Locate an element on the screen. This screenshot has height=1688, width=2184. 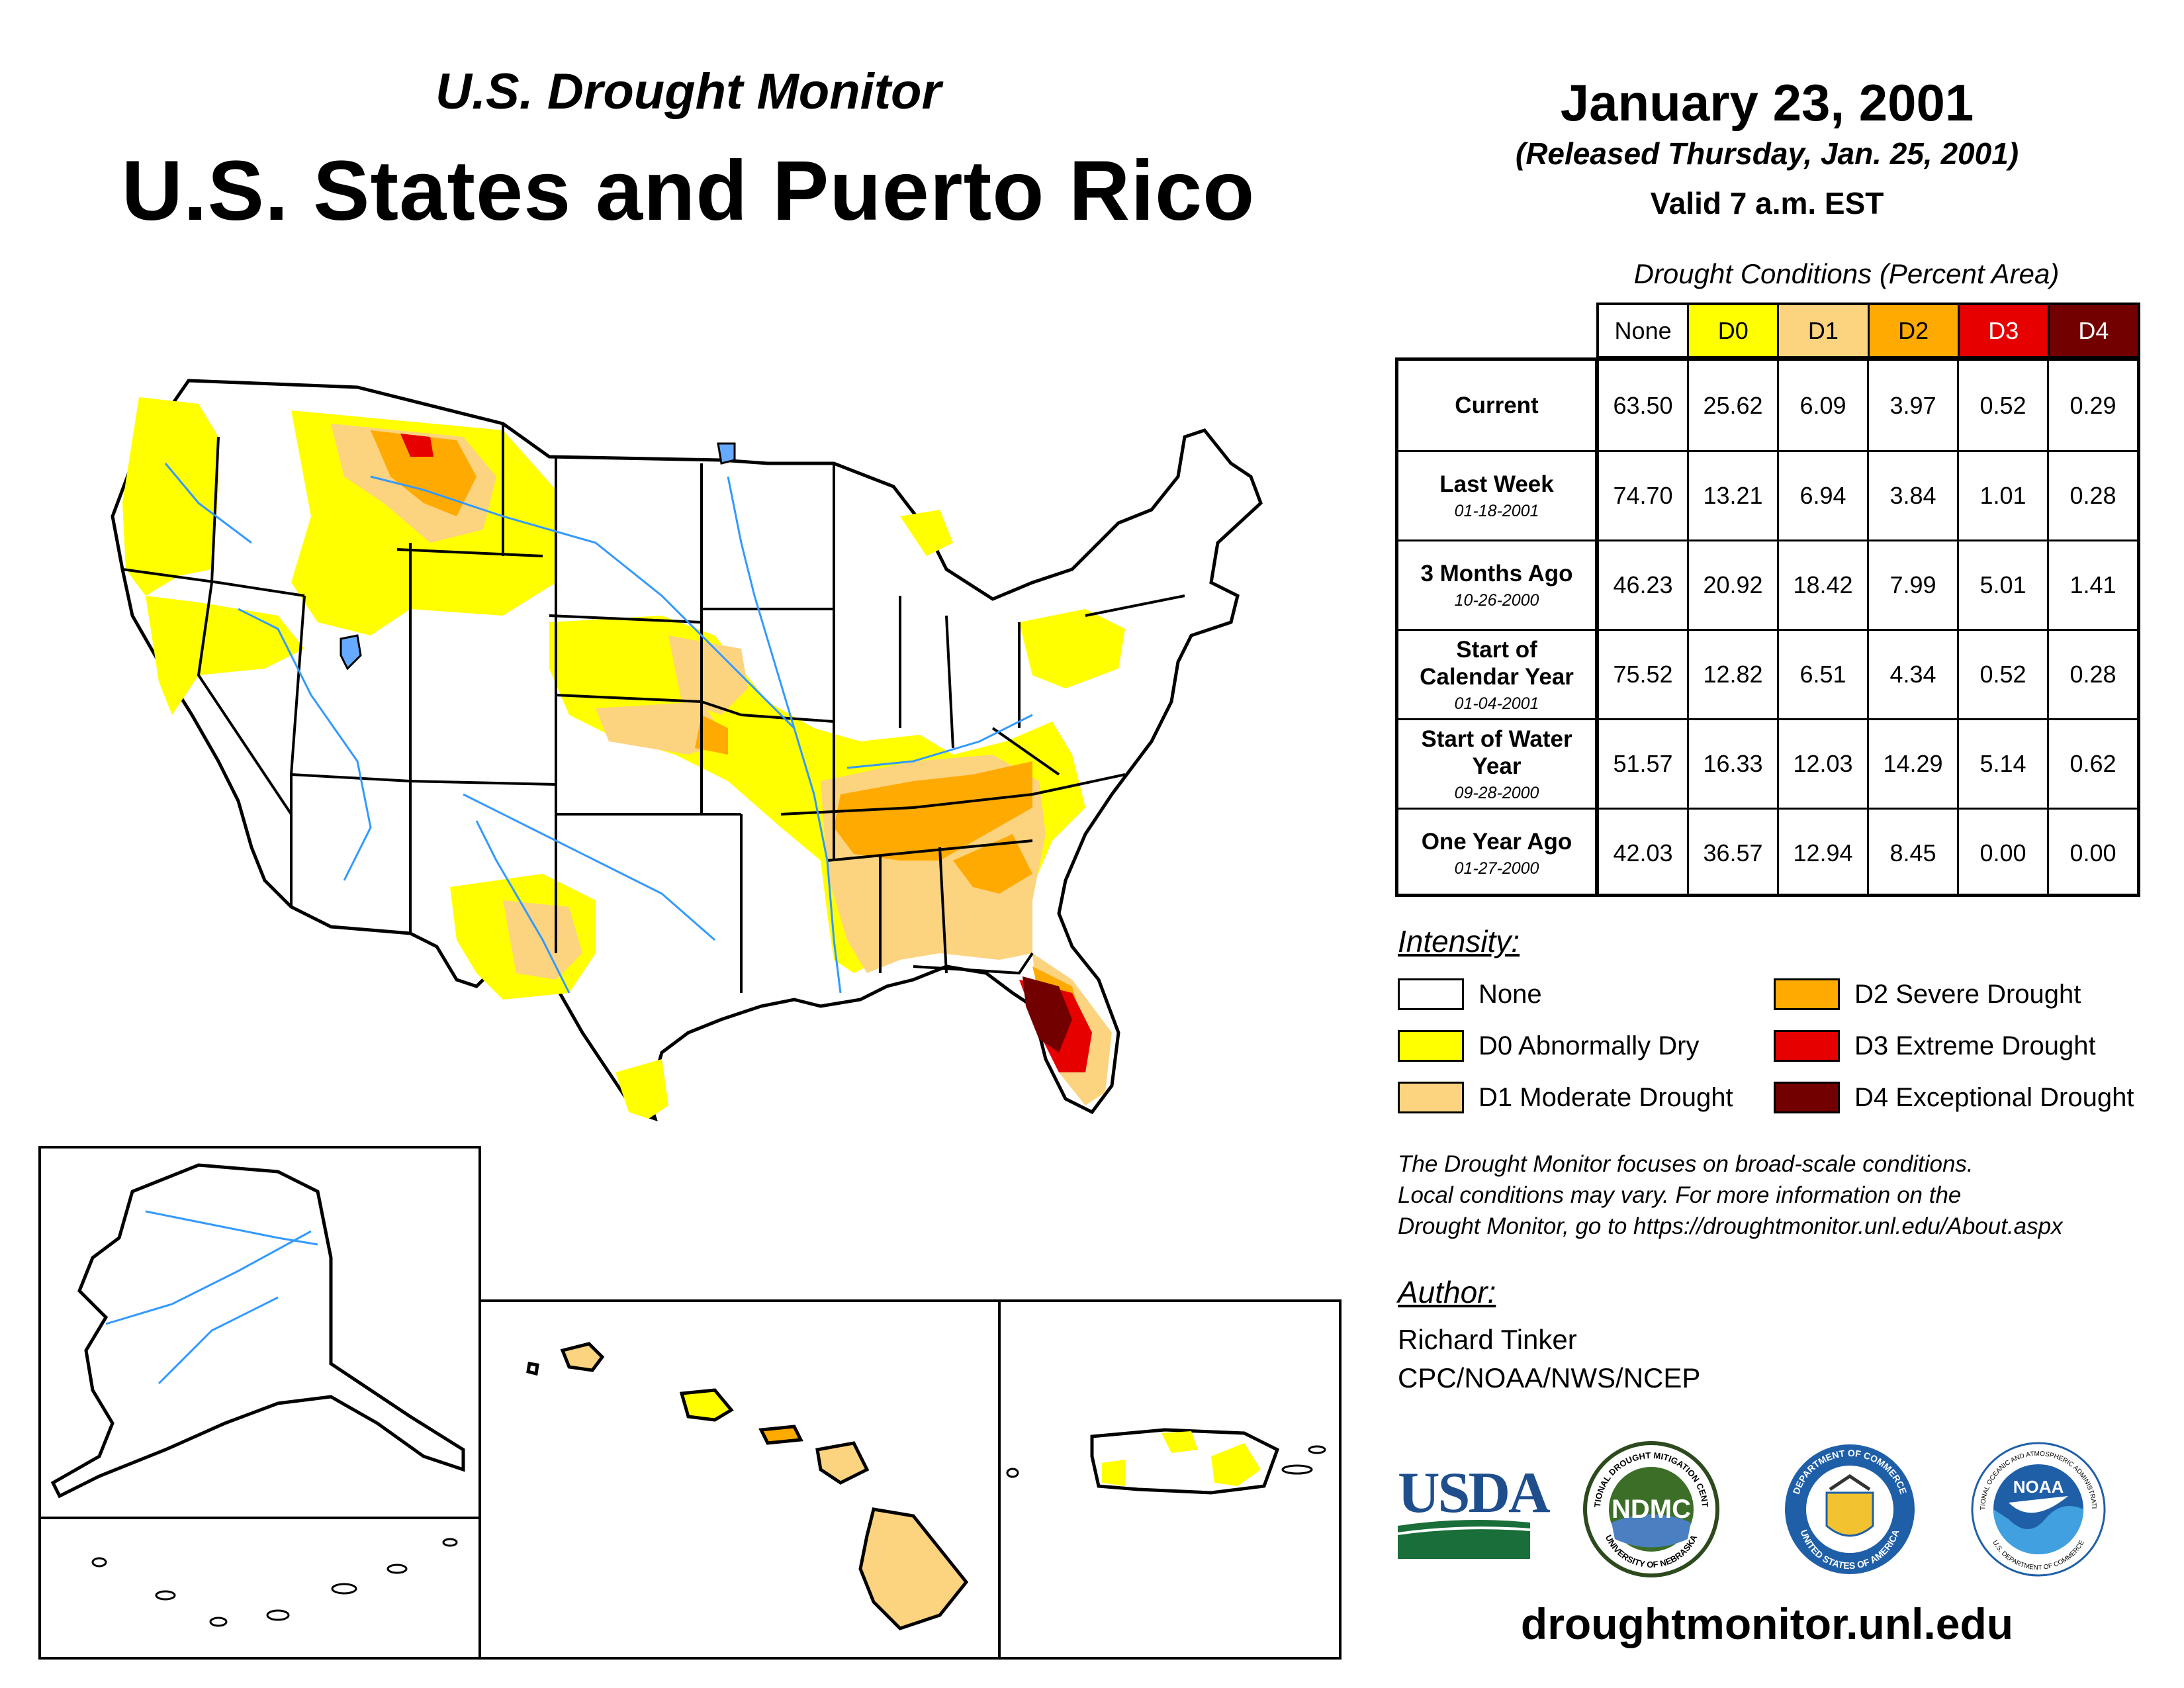
legend-label: D1 Moderate Drought is located at coordinates (1606, 1097).